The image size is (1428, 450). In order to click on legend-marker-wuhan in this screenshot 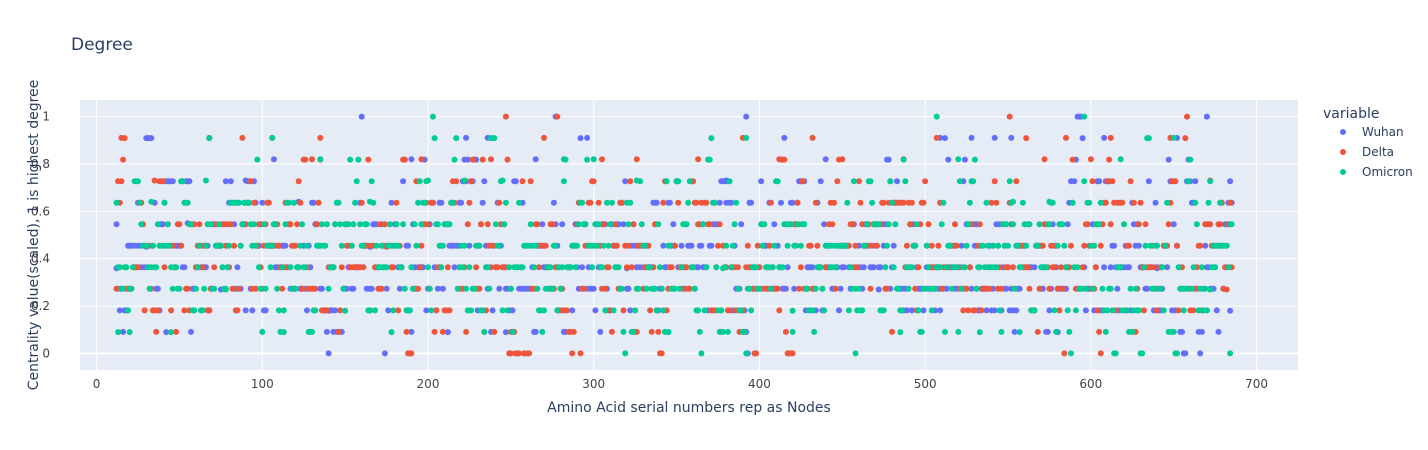, I will do `click(1343, 132)`.